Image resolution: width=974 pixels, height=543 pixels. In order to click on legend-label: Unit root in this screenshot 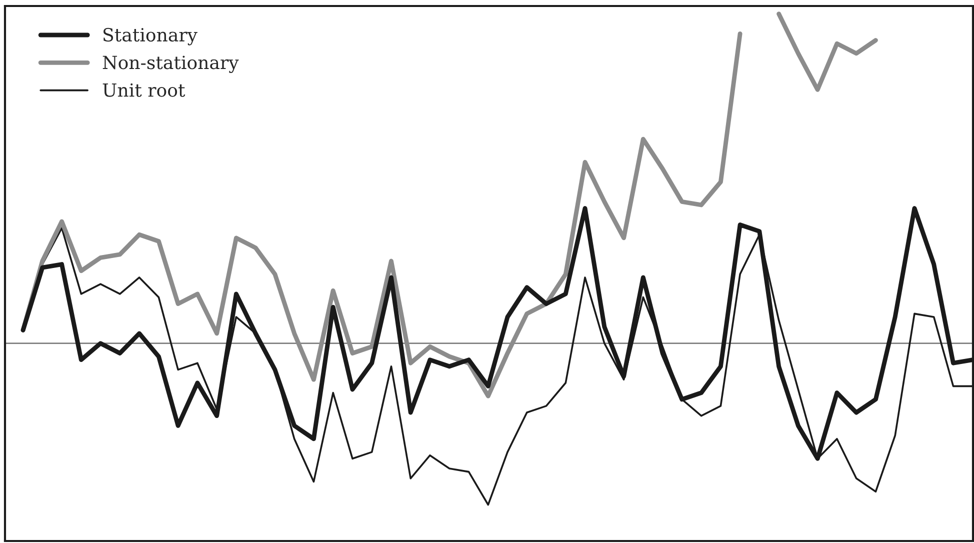, I will do `click(144, 90)`.